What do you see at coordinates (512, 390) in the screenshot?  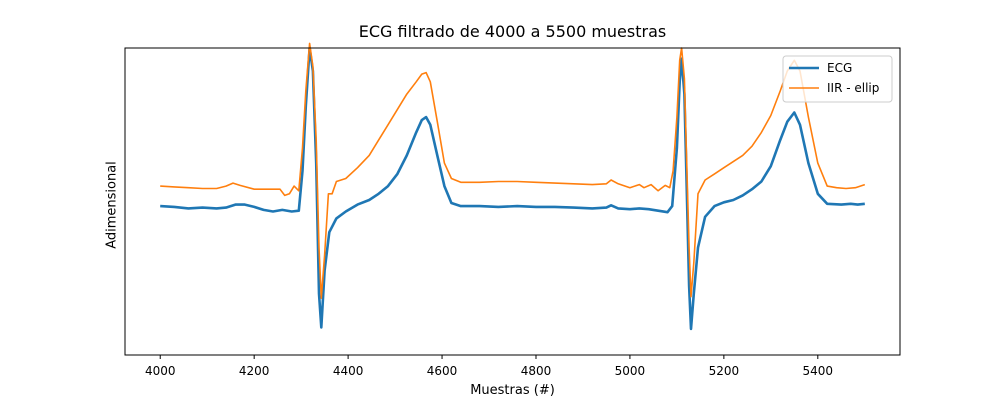 I see `x-axis-label: Muestras (#)` at bounding box center [512, 390].